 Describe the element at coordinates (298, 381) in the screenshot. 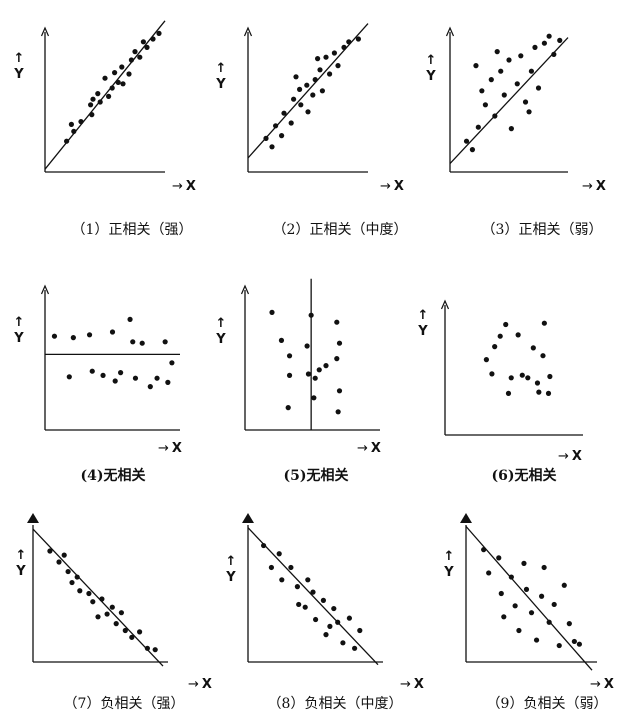

I see `chart-panel-p5: → X ↑Y (5)无相关` at that location.